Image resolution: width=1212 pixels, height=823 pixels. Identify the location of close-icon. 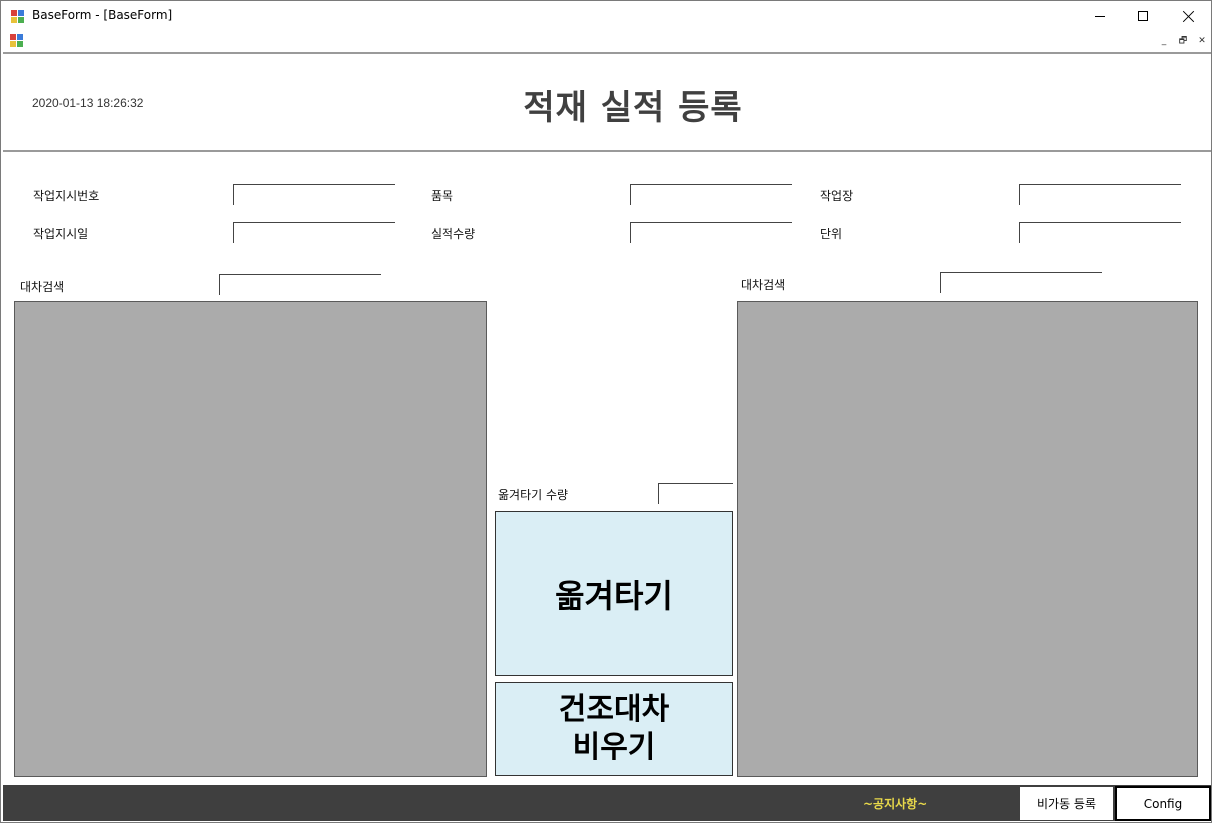
(1189, 16).